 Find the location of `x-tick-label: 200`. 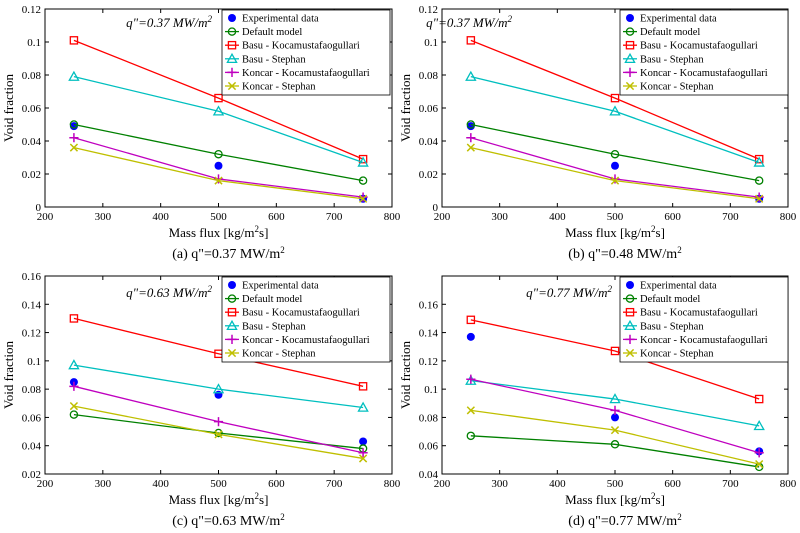

x-tick-label: 200 is located at coordinates (442, 217).